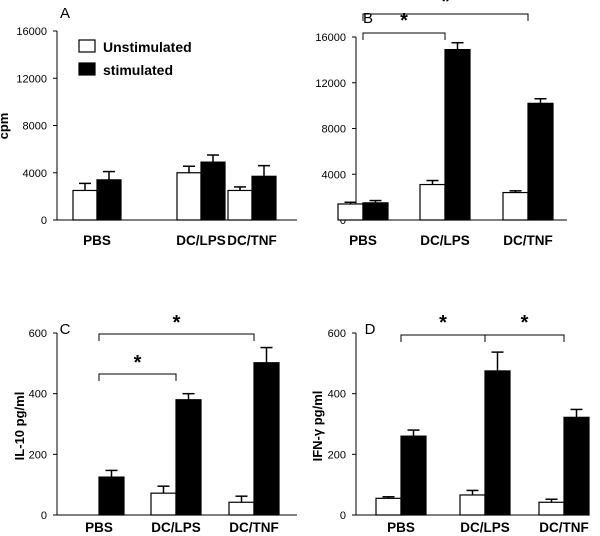 The image size is (600, 536). What do you see at coordinates (176, 527) in the screenshot?
I see `panel-c-category-label: DC/LPS` at bounding box center [176, 527].